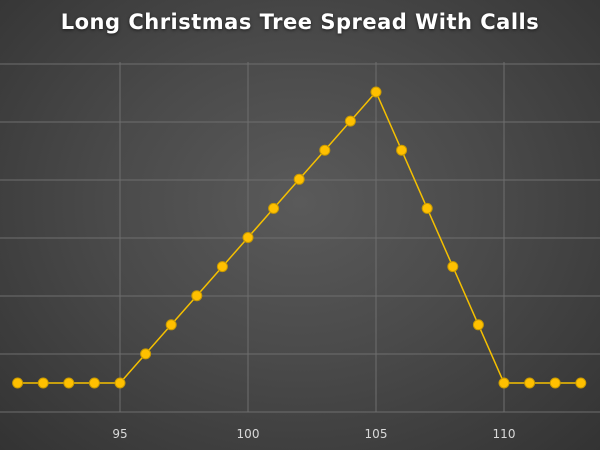 This screenshot has width=600, height=450. What do you see at coordinates (376, 434) in the screenshot?
I see `x-tick-label: 105` at bounding box center [376, 434].